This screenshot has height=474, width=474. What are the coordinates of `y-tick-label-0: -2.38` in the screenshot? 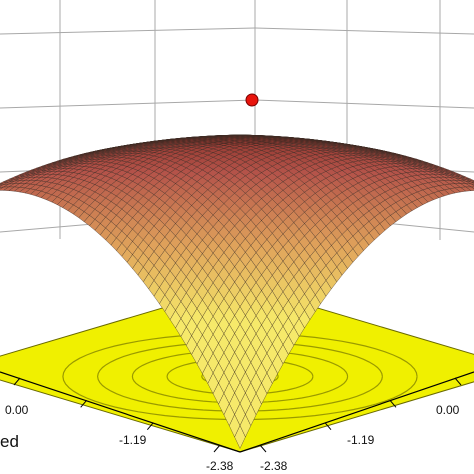 It's located at (274, 466).